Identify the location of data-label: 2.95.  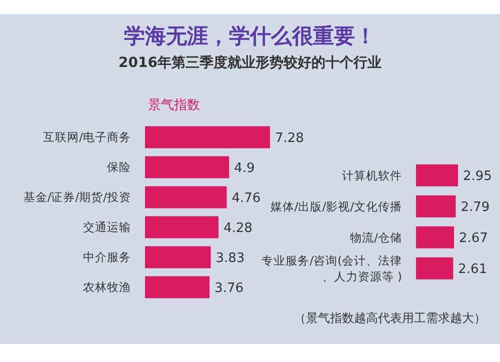
(477, 176).